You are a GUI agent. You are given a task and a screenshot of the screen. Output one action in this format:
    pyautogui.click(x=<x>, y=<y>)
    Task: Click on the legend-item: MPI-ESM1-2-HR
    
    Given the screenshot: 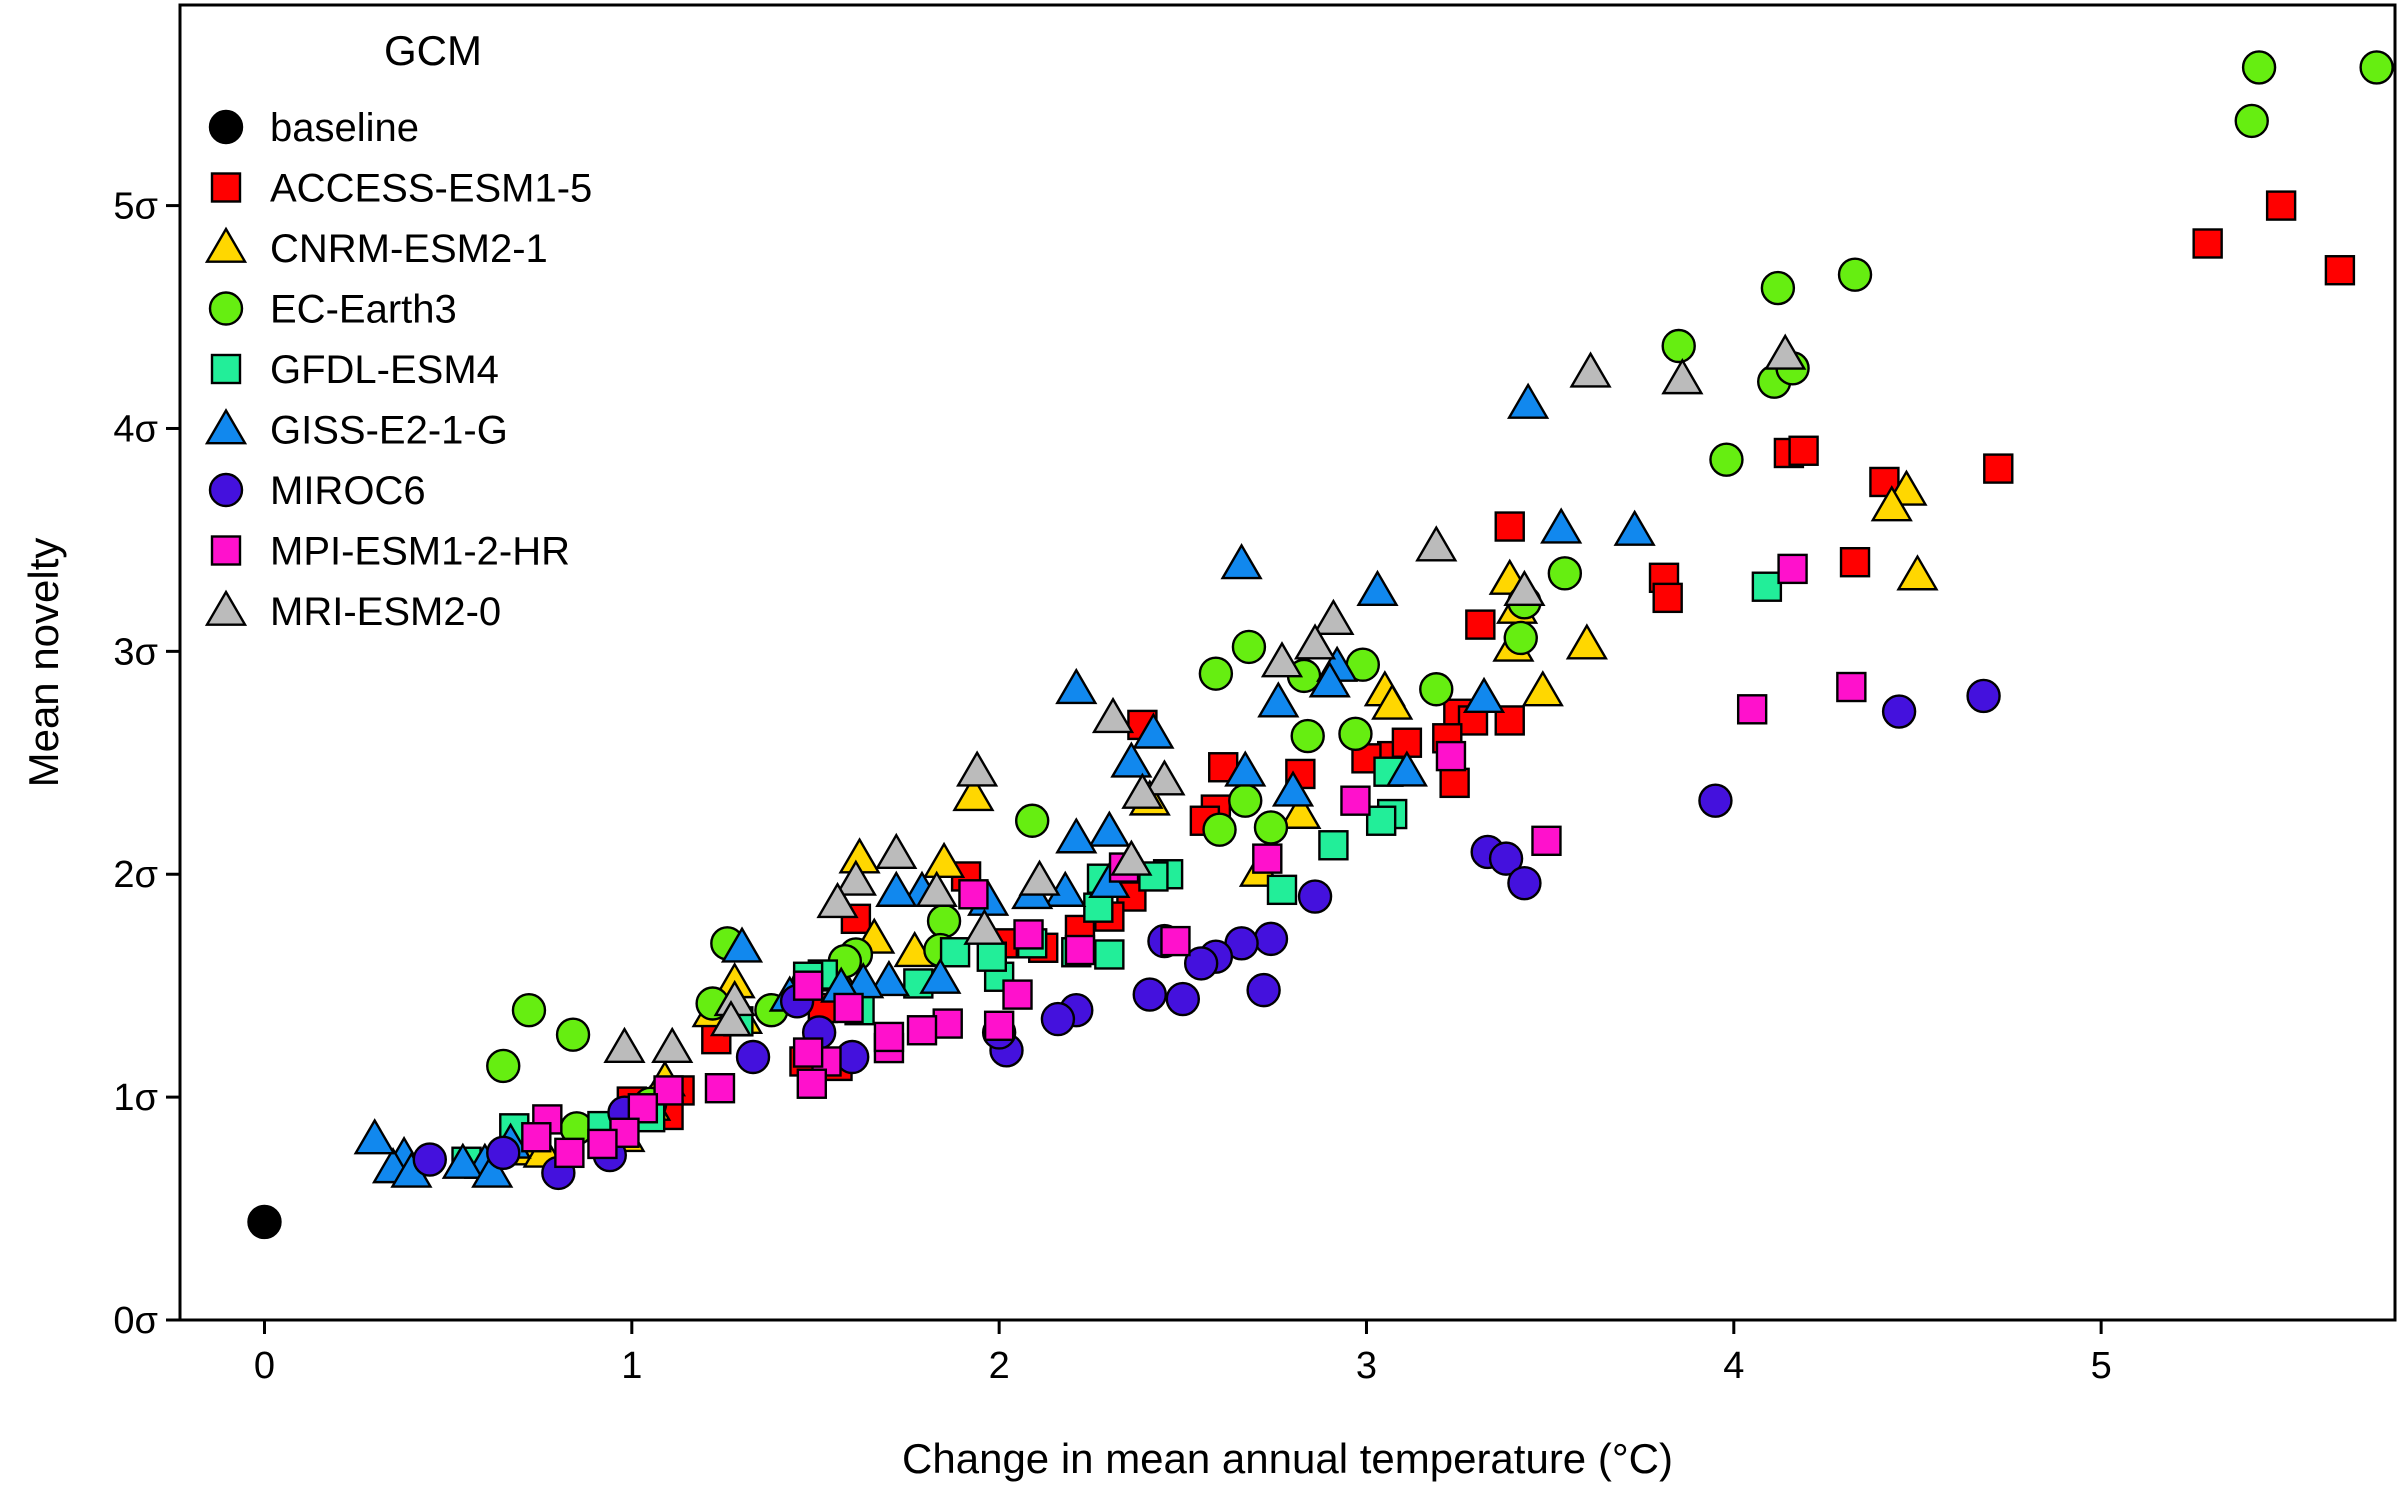 What is the action you would take?
    pyautogui.click(x=390, y=552)
    